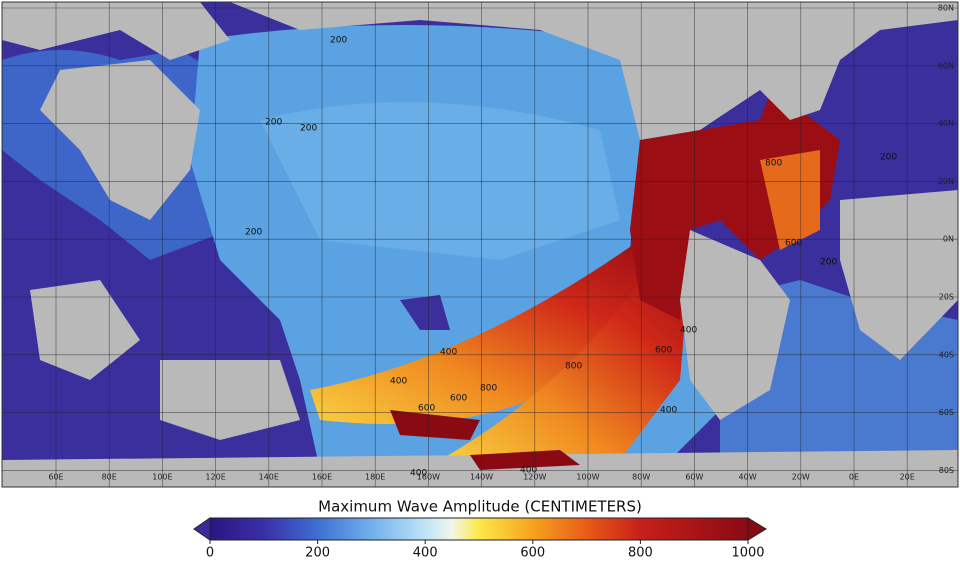  Describe the element at coordinates (854, 477) in the screenshot. I see `longitude-label: 0E` at that location.